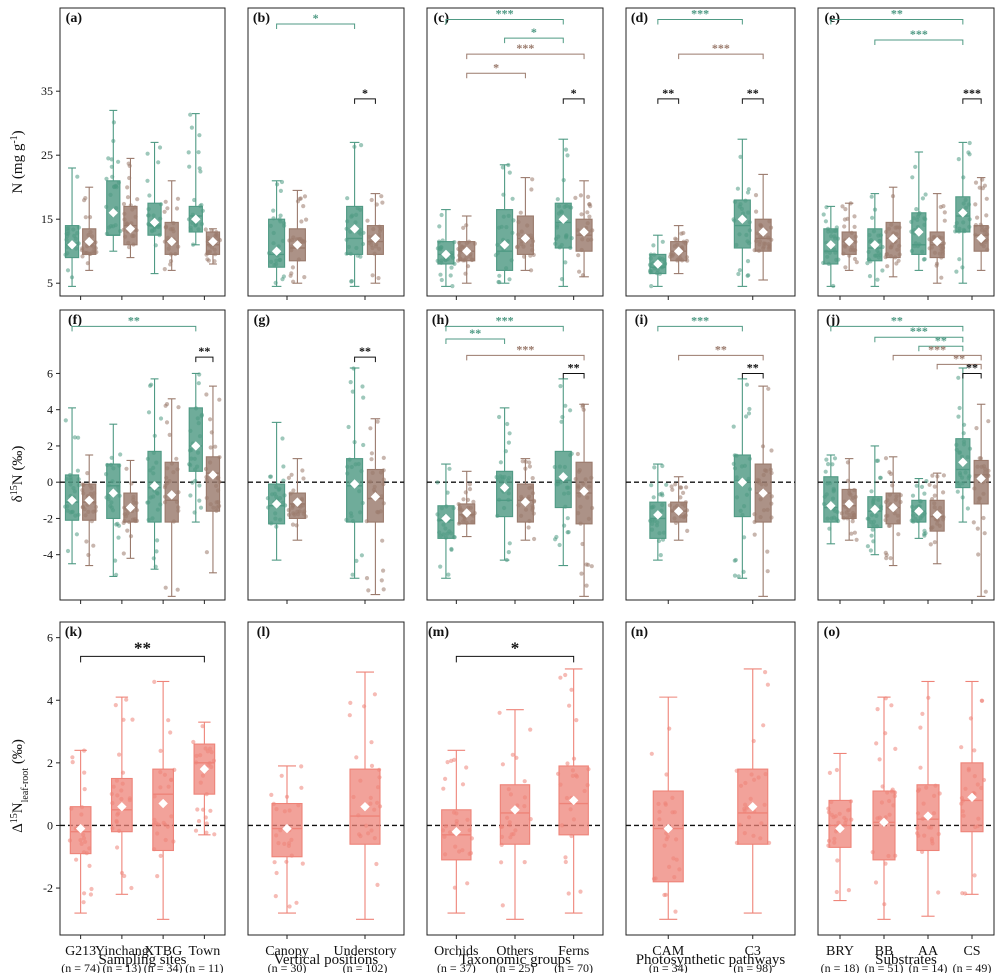 The height and width of the screenshot is (973, 1000). Describe the element at coordinates (365, 95) in the screenshot. I see `significance-bracket: *` at that location.